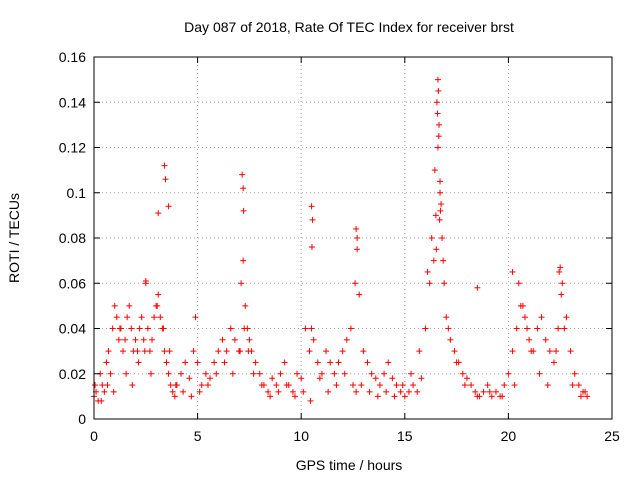 This screenshot has height=480, width=640. Describe the element at coordinates (94, 436) in the screenshot. I see `x-tick-label: 0` at that location.